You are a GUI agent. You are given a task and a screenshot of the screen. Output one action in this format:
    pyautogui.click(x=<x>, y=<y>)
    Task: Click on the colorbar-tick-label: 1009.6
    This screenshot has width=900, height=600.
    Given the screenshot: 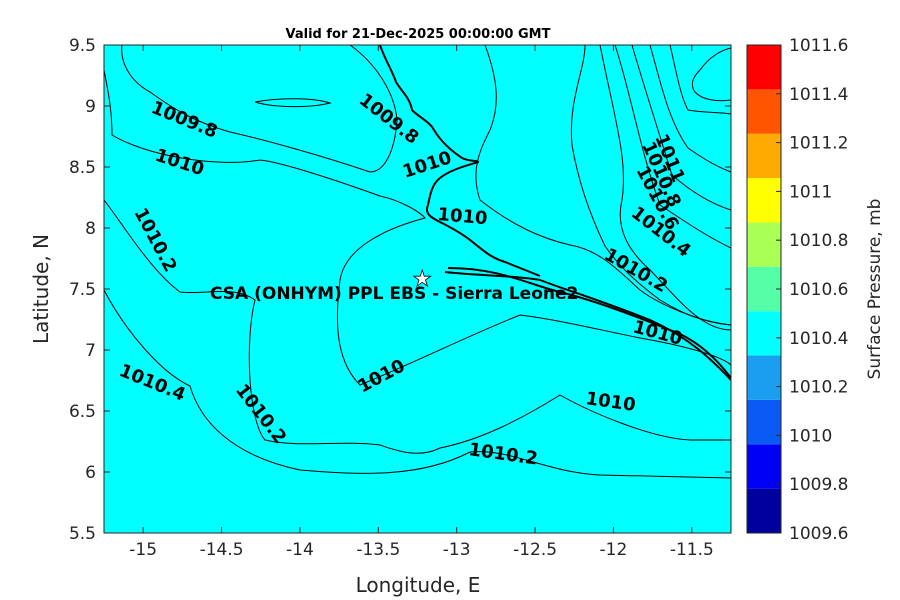 What is the action you would take?
    pyautogui.click(x=818, y=534)
    